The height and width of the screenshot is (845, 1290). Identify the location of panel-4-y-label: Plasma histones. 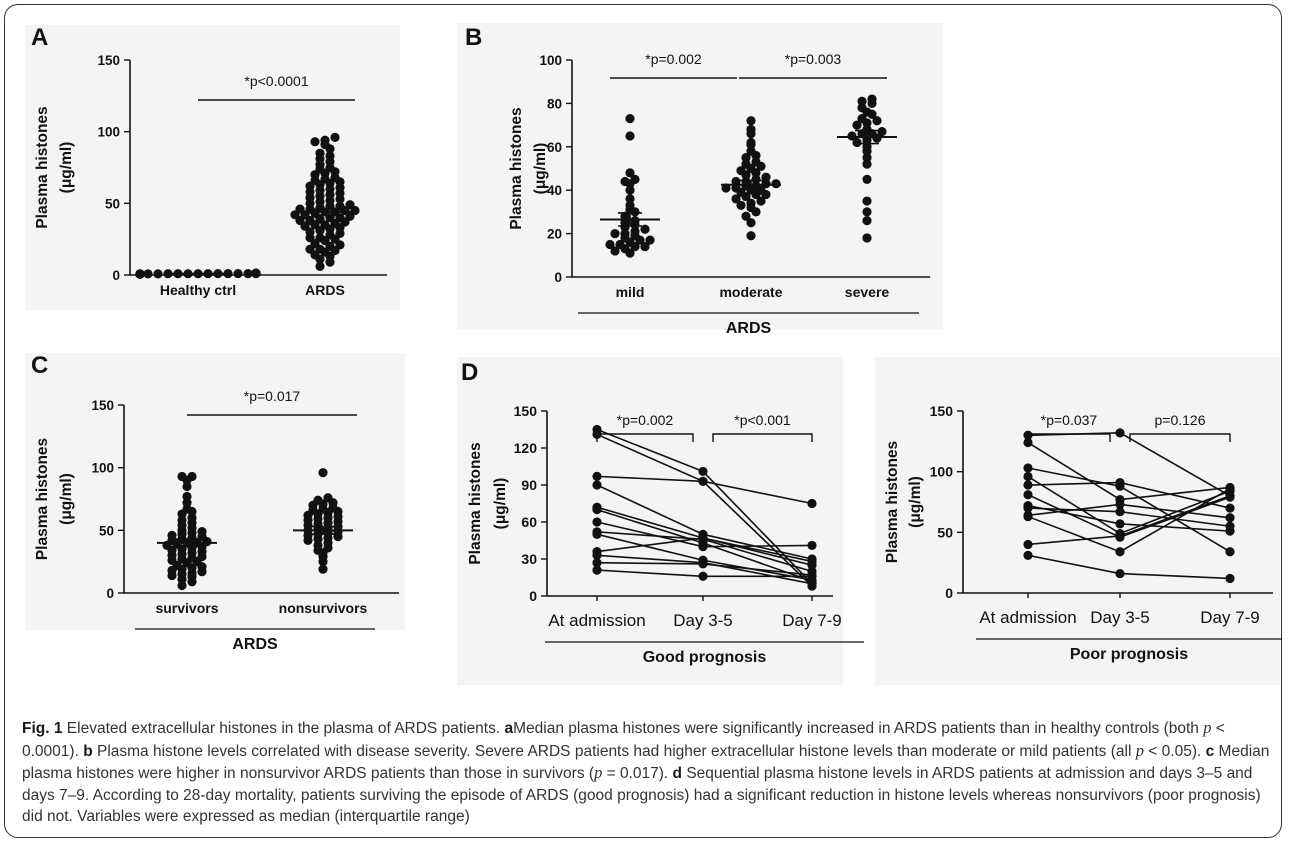
(475, 503).